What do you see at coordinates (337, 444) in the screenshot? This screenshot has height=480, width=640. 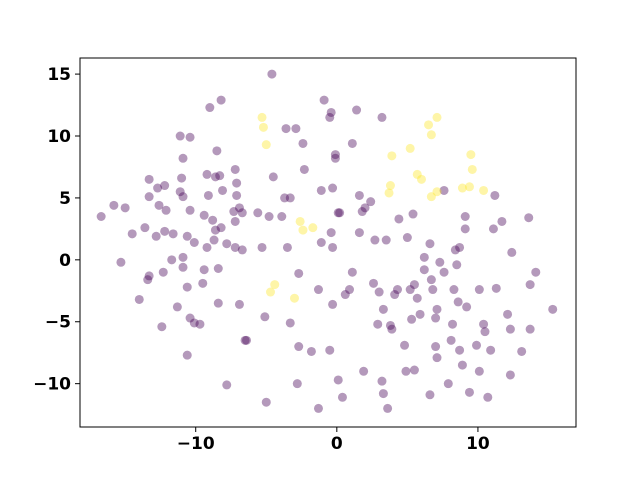 I see `x-tick-label: 0` at bounding box center [337, 444].